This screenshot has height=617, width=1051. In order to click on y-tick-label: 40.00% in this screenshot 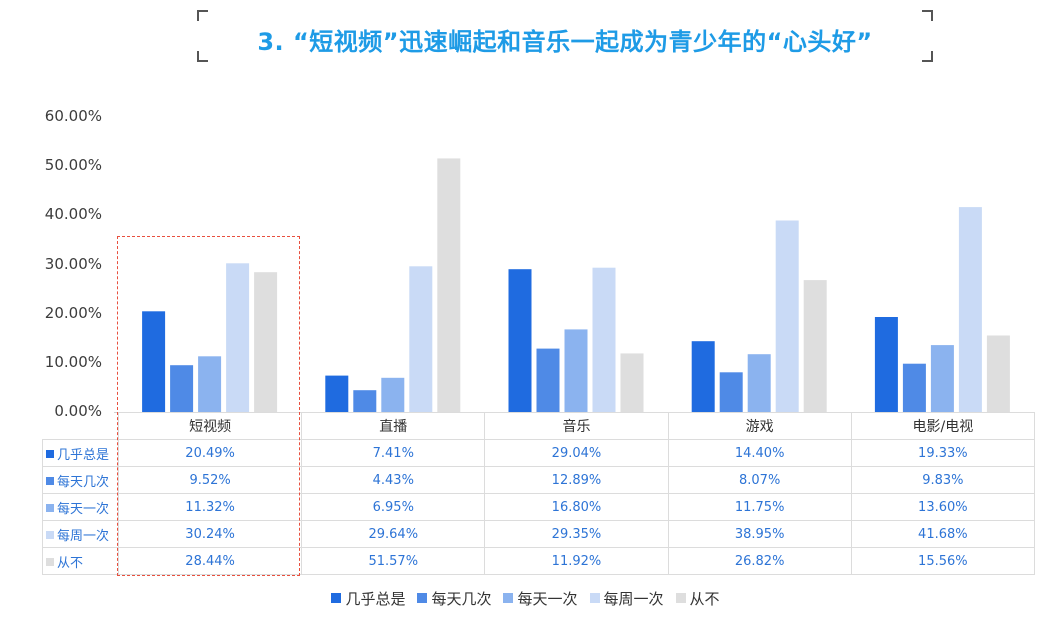, I will do `click(73, 214)`.